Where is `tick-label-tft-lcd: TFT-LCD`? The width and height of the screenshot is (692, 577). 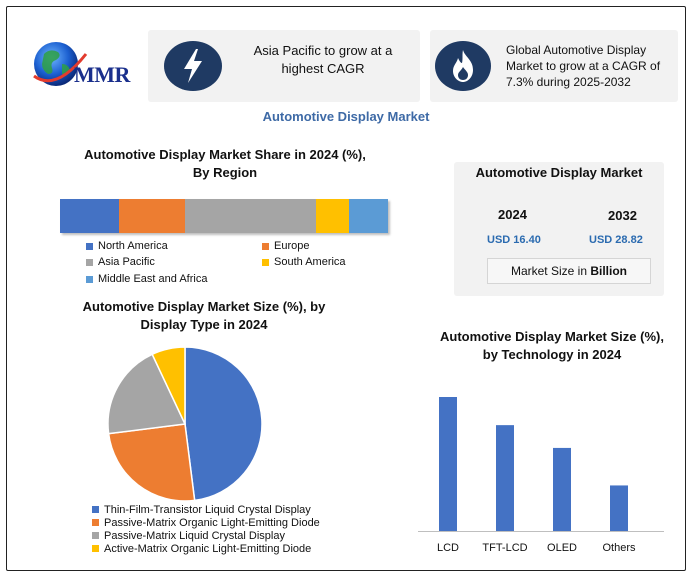
tick-label-tft-lcd: TFT-LCD is located at coordinates (504, 548).